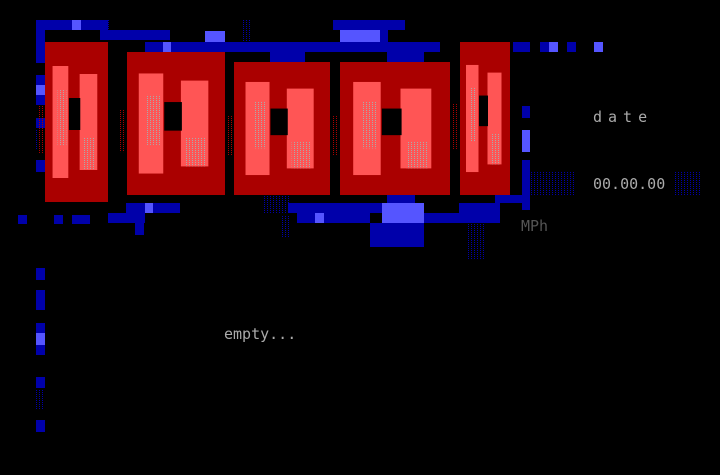 The height and width of the screenshot is (475, 720). What do you see at coordinates (623, 117) in the screenshot?
I see `date-label: date` at bounding box center [623, 117].